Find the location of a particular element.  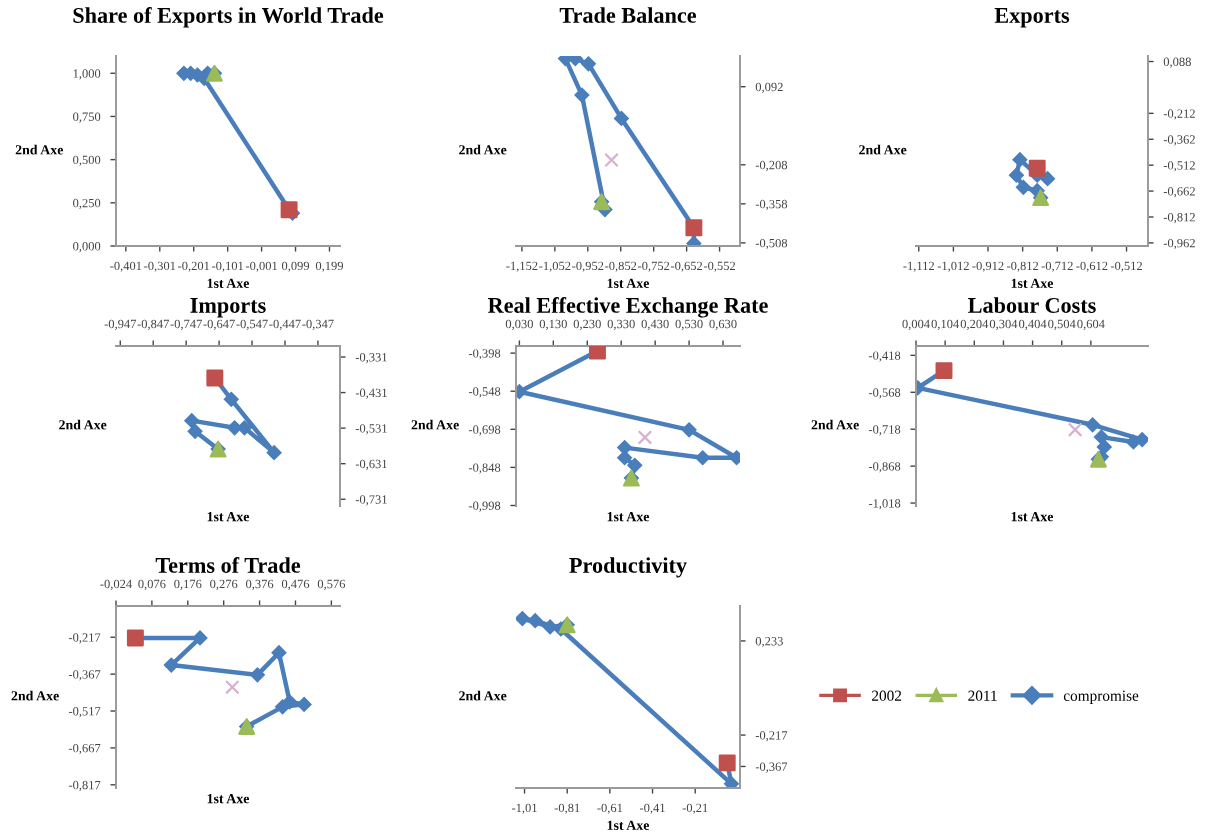

chart-title: Share of Exports in World Trade is located at coordinates (228, 17).